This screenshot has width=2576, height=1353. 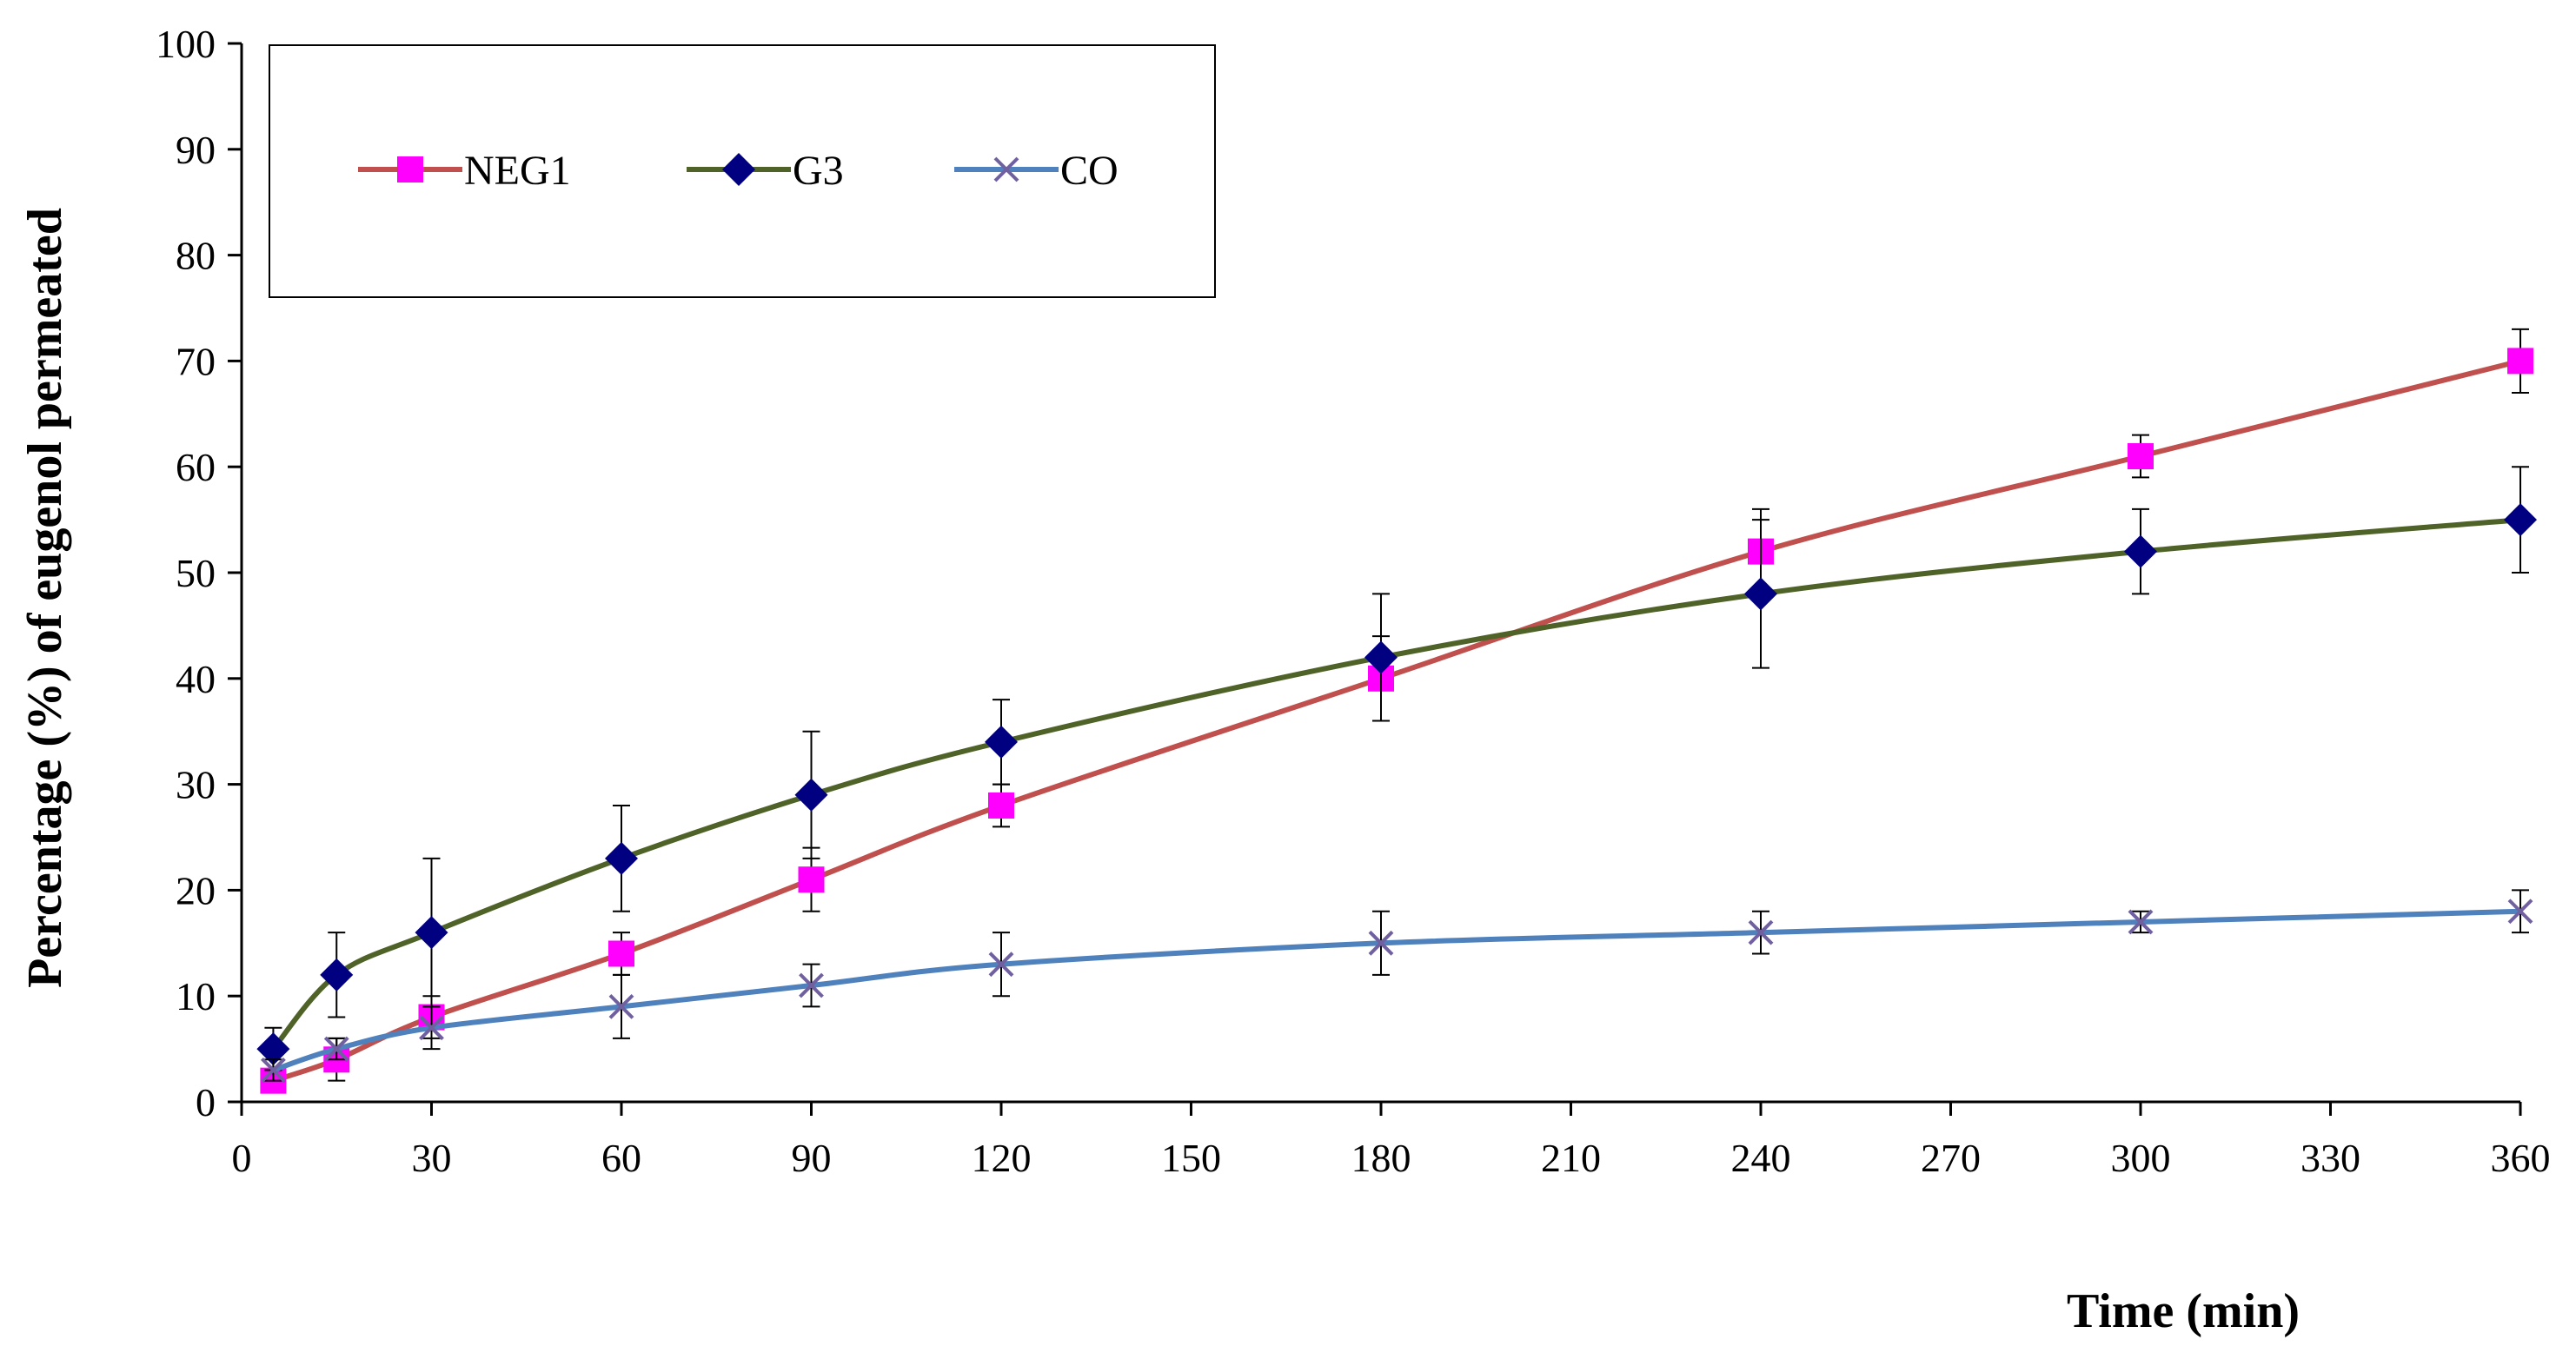 I want to click on x-tick-label: 150, so click(x=1191, y=1158).